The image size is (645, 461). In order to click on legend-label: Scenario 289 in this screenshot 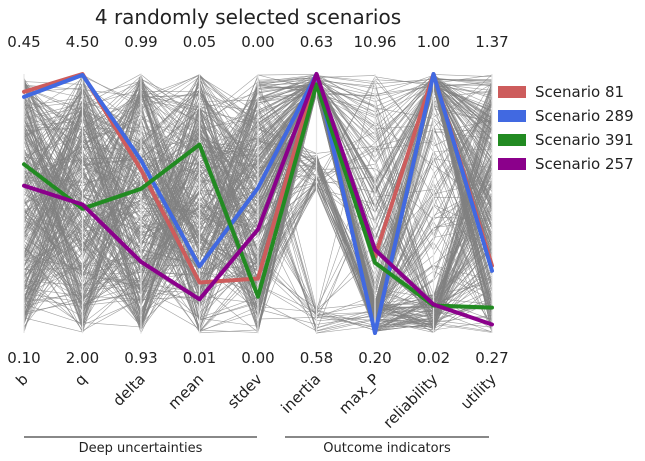, I will do `click(584, 116)`.